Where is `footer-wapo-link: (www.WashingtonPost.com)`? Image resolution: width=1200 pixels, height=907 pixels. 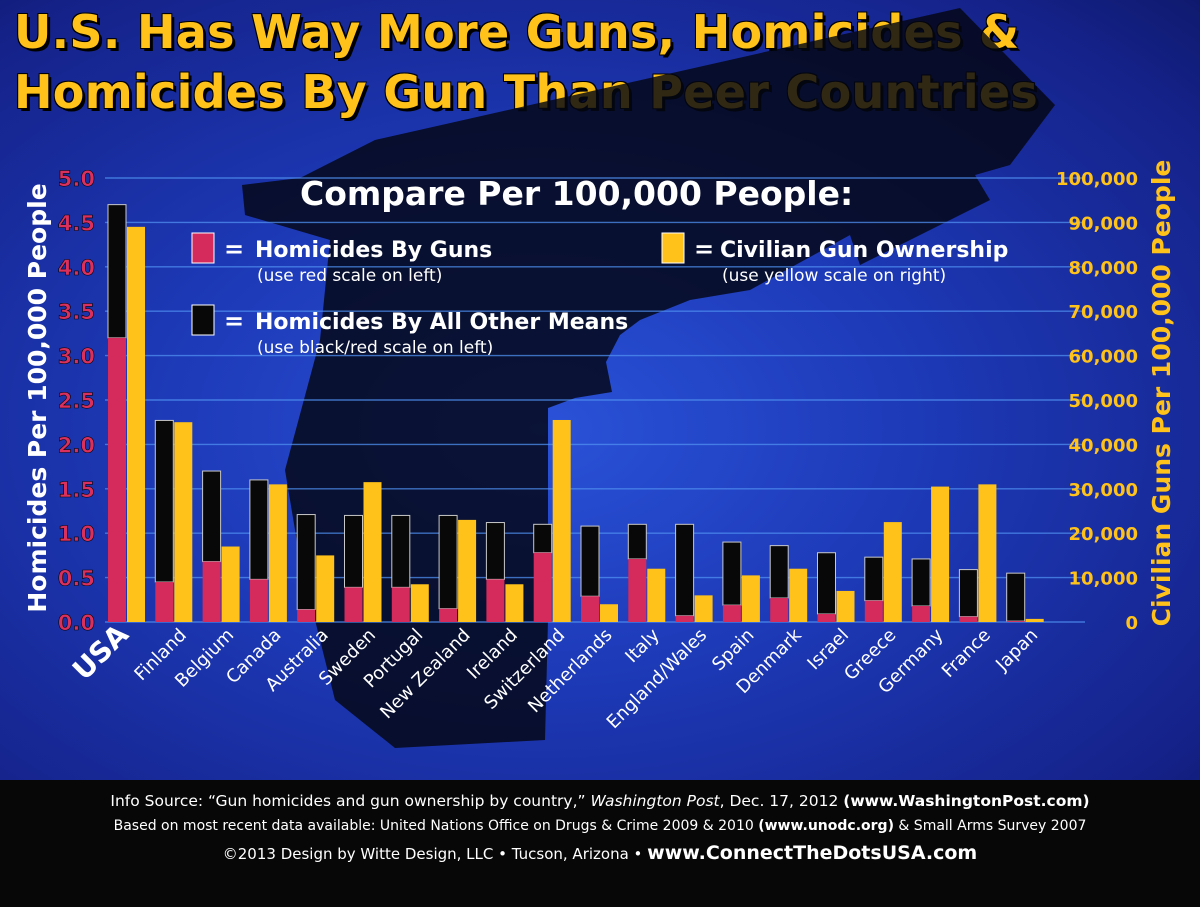 footer-wapo-link: (www.WashingtonPost.com) is located at coordinates (966, 801).